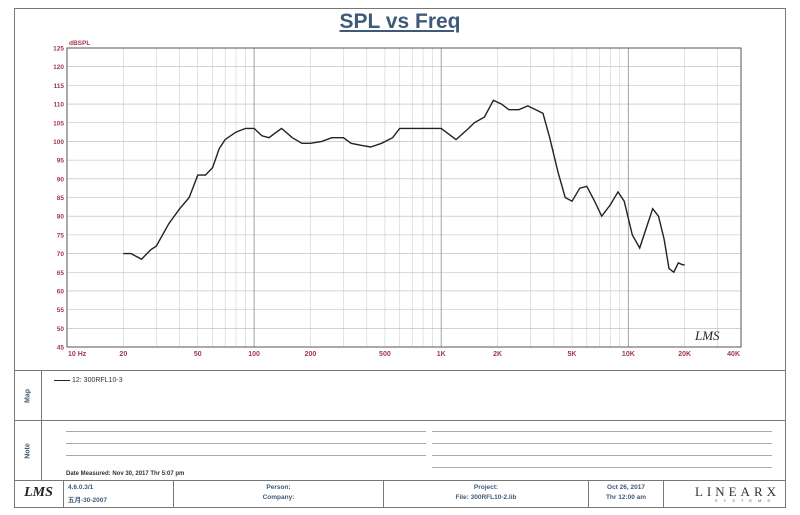 The height and width of the screenshot is (515, 800). I want to click on x-tick-label: 20K, so click(684, 354).